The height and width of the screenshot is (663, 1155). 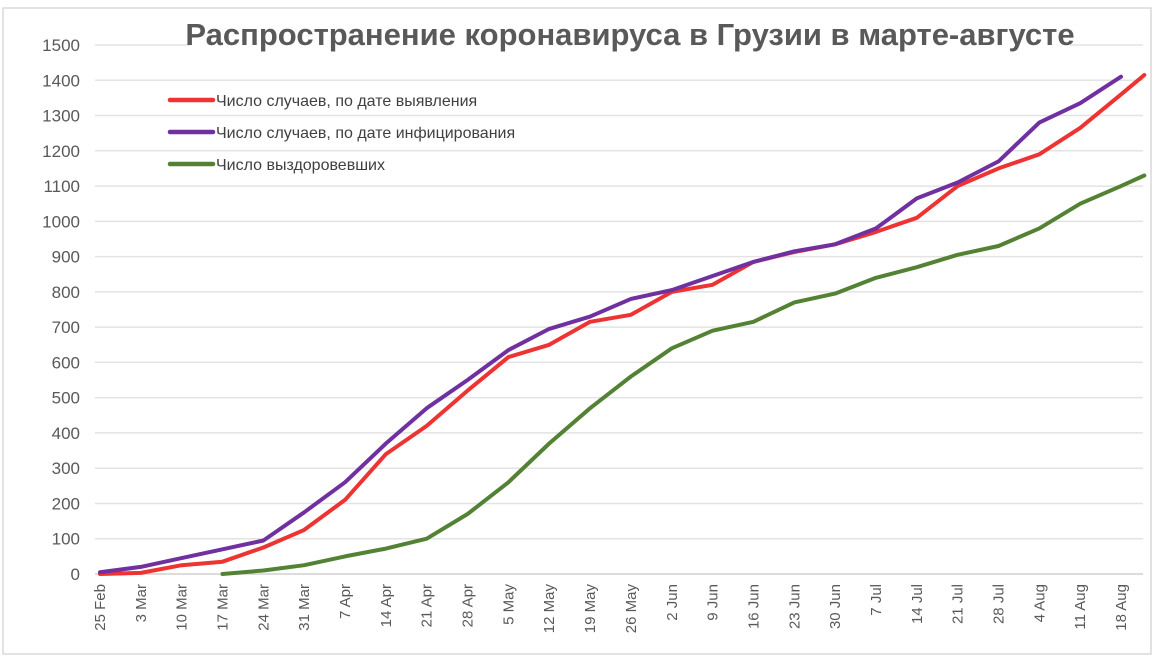 I want to click on legend-label: Число выздоровевших, so click(x=300, y=165).